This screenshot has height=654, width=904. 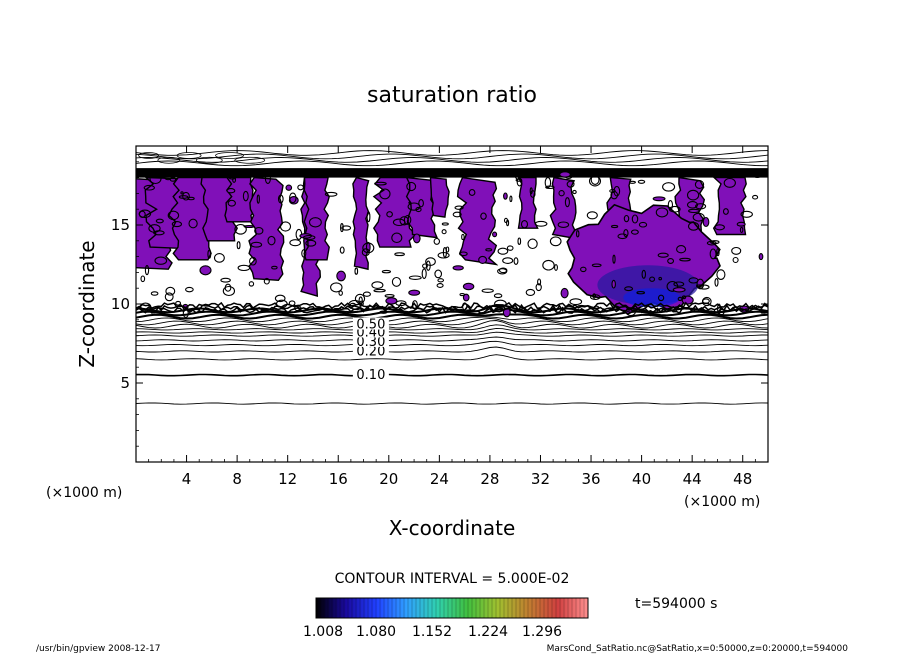 I want to click on contour-label-bg, so click(x=370, y=350).